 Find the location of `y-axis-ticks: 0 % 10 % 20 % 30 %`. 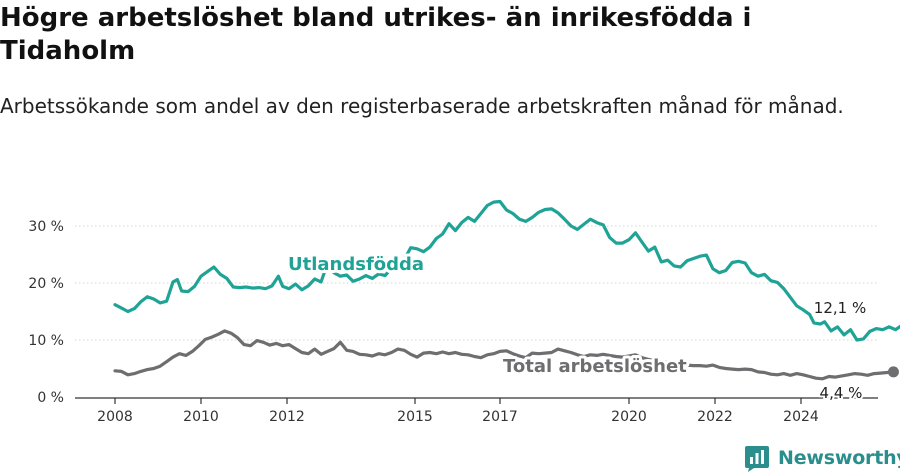

y-axis-ticks: 0 % 10 % 20 % 30 % is located at coordinates (46, 312).